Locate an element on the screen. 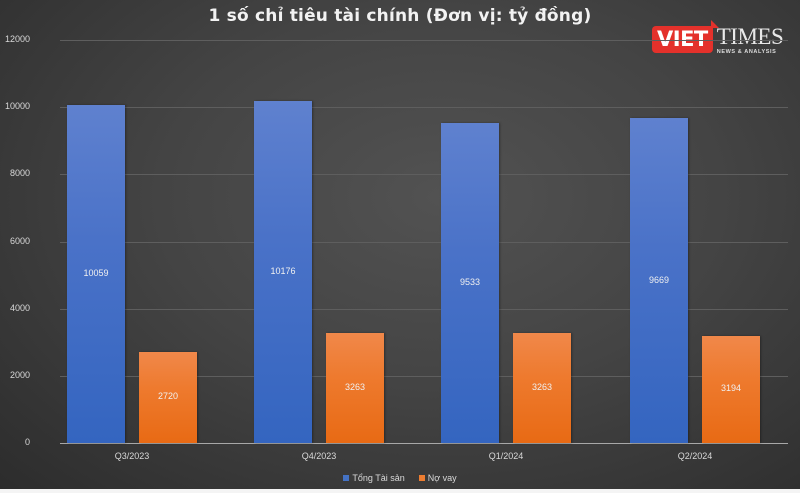 This screenshot has height=493, width=800. bar-tong-tai-san: 9533 is located at coordinates (470, 282).